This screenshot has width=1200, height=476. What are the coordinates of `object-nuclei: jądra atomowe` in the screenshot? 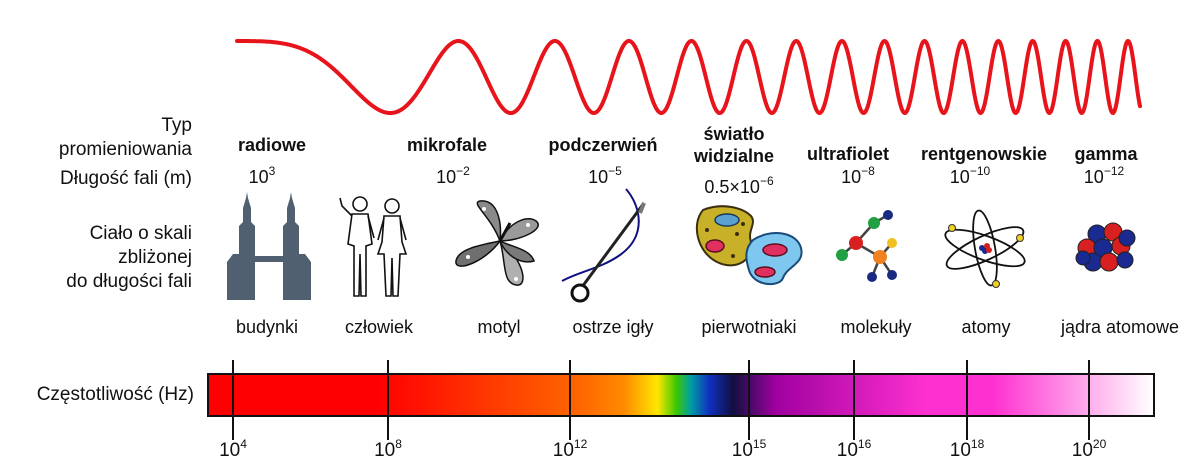 It's located at (1120, 327).